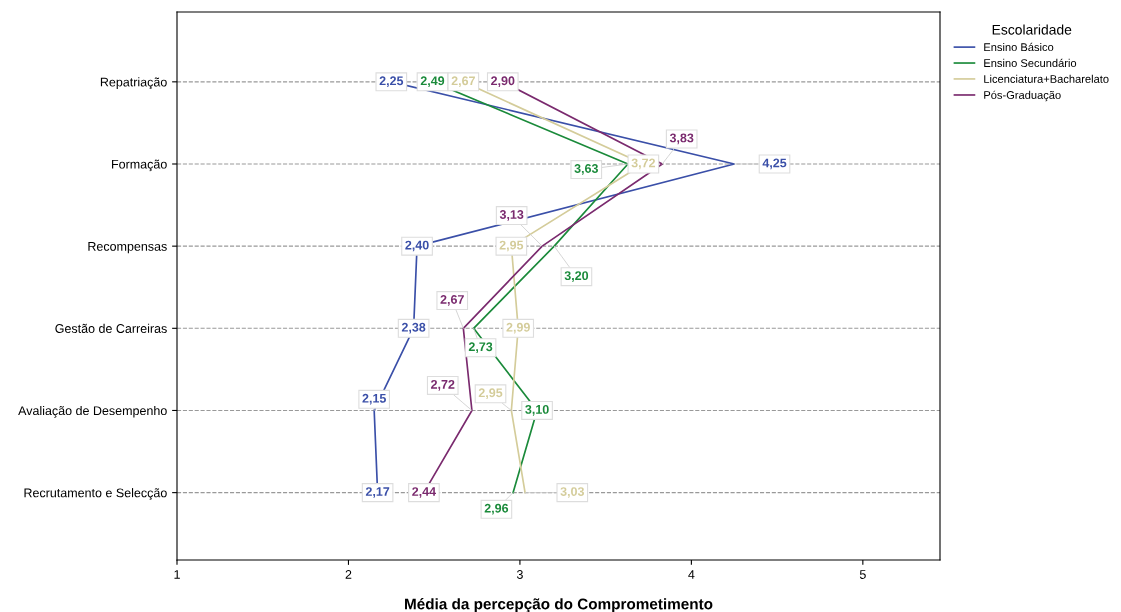 This screenshot has width=1121, height=612. Describe the element at coordinates (511, 215) in the screenshot. I see `data-label: 3,13` at that location.